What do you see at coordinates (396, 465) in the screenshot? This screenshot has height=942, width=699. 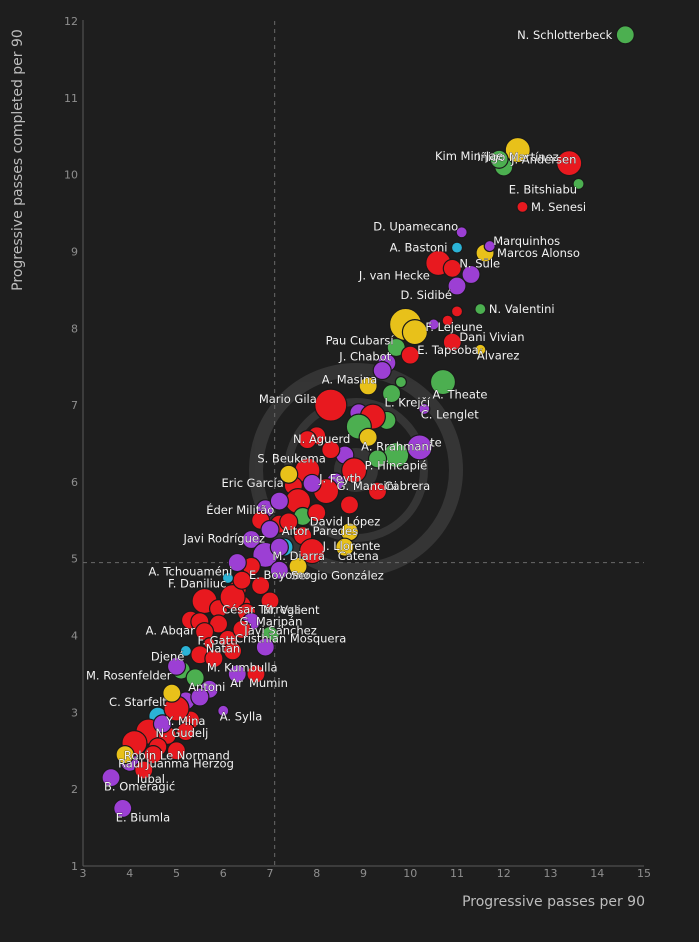 I see `point-label: P. Hincapié` at bounding box center [396, 465].